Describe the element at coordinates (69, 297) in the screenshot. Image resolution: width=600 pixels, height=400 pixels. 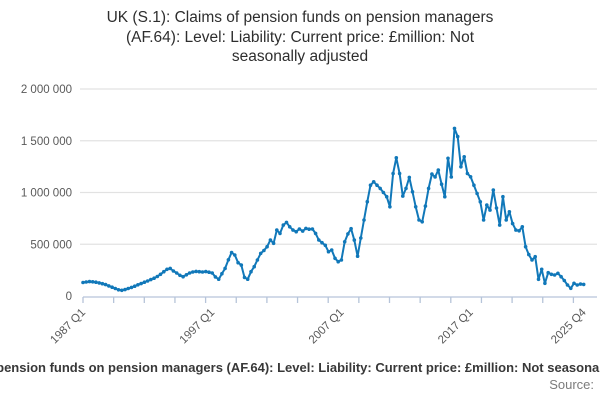
I see `y-tick-label: 0` at that location.